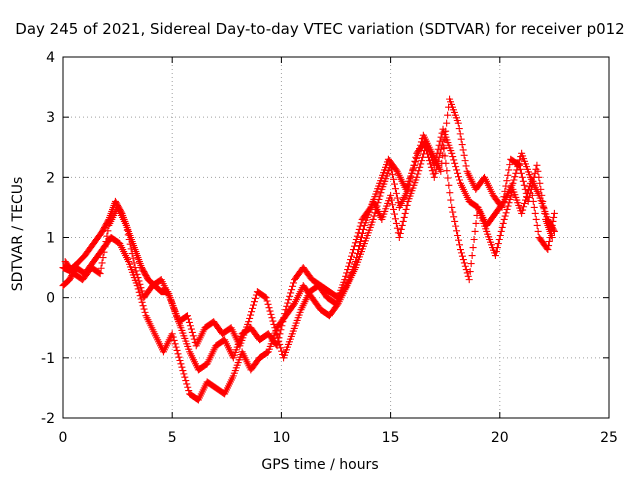 This screenshot has width=640, height=480. Describe the element at coordinates (320, 465) in the screenshot. I see `x-axis-label: GPS time / hours` at that location.